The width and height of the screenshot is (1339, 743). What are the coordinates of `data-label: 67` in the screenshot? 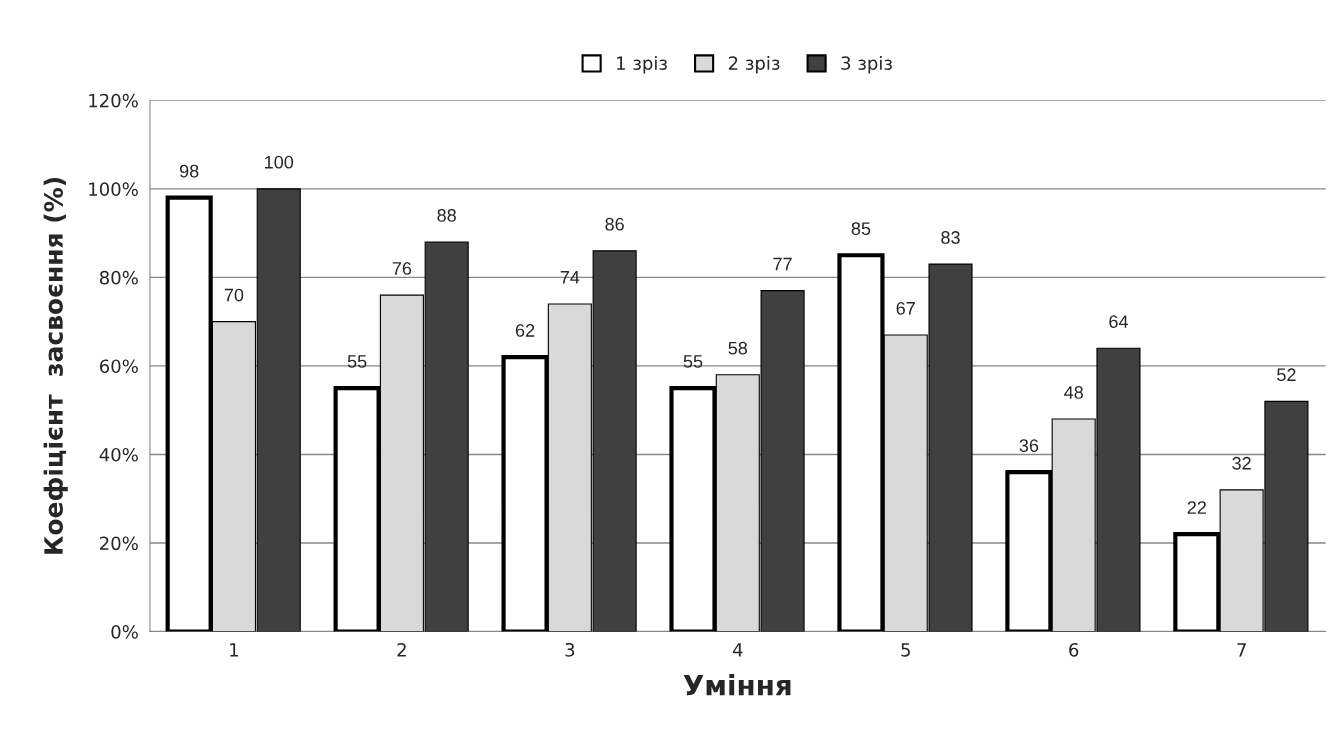 It's located at (905, 308).